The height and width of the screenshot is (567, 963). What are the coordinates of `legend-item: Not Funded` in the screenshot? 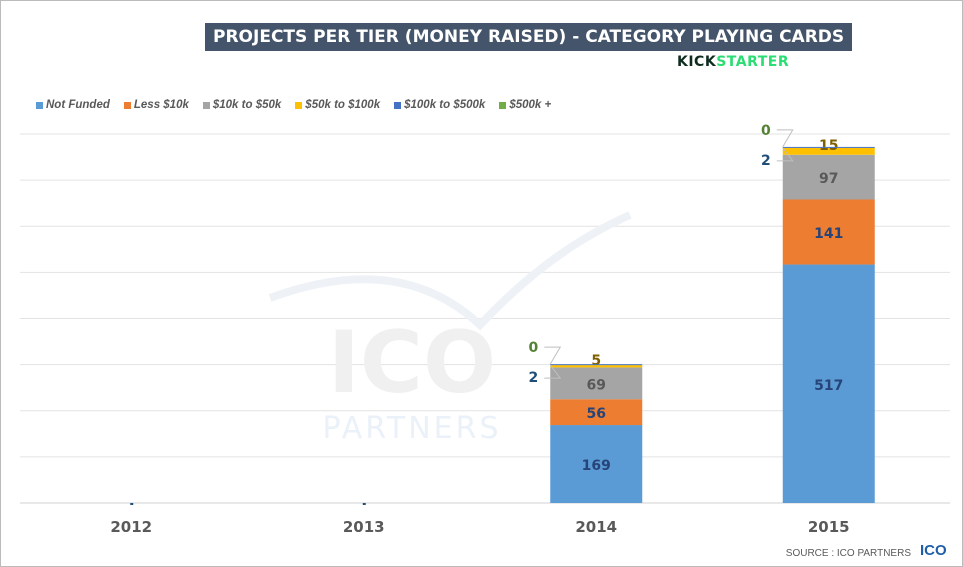 It's located at (73, 105).